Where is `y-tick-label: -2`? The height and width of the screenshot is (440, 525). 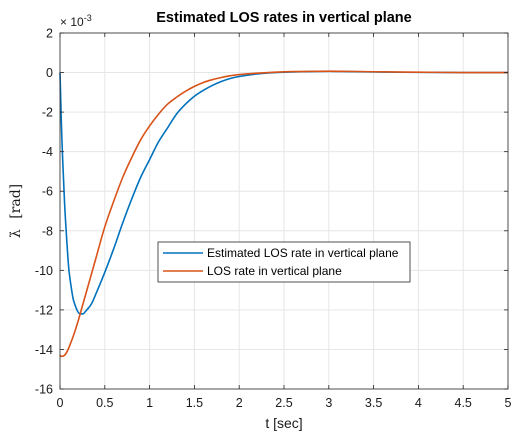
y-tick-label: -2 is located at coordinates (47, 113).